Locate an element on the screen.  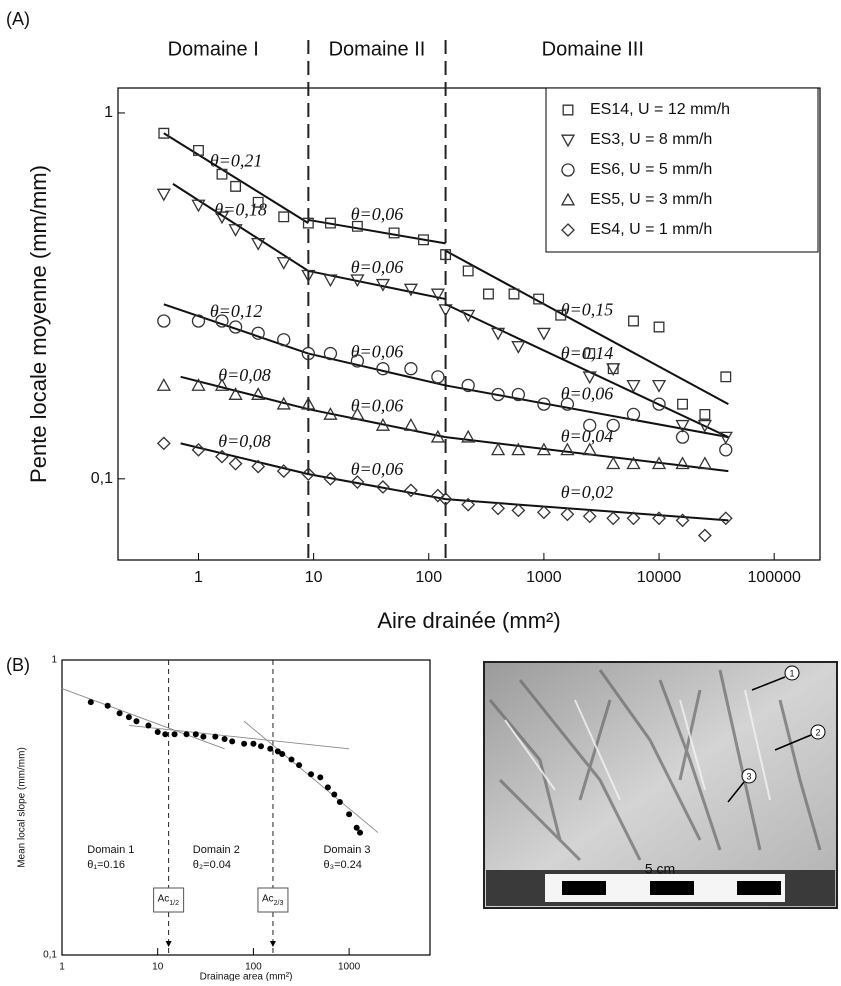
x-tick-label: 10 is located at coordinates (314, 577).